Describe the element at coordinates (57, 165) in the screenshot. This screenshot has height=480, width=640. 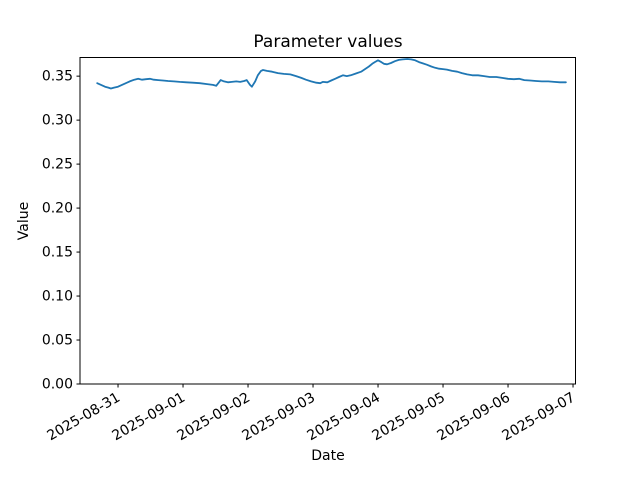
I see `y-tick-label: 0.25` at that location.